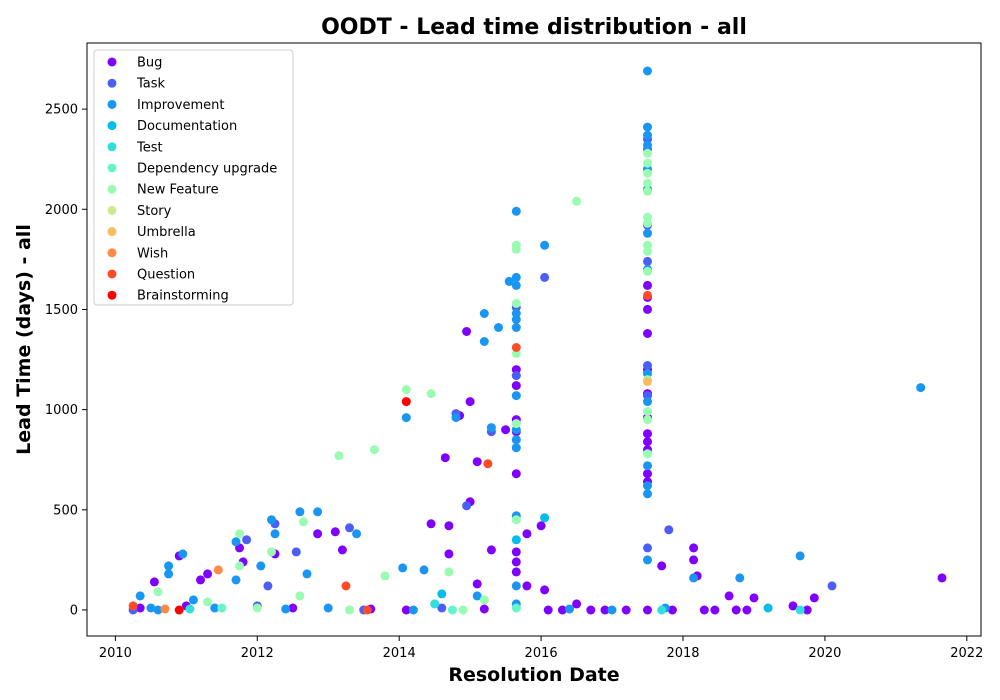 This screenshot has width=1000, height=700. What do you see at coordinates (74, 610) in the screenshot?
I see `y-tick-label: 0` at bounding box center [74, 610].